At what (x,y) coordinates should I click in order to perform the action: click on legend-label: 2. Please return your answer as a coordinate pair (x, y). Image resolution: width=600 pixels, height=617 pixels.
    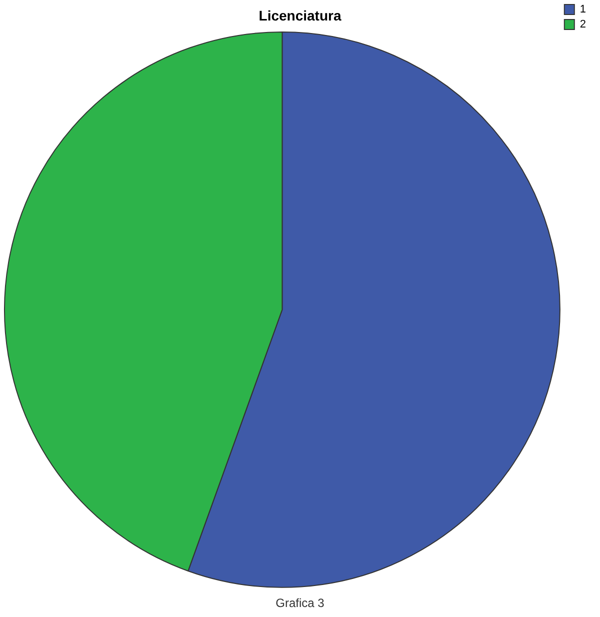
    Looking at the image, I should click on (583, 24).